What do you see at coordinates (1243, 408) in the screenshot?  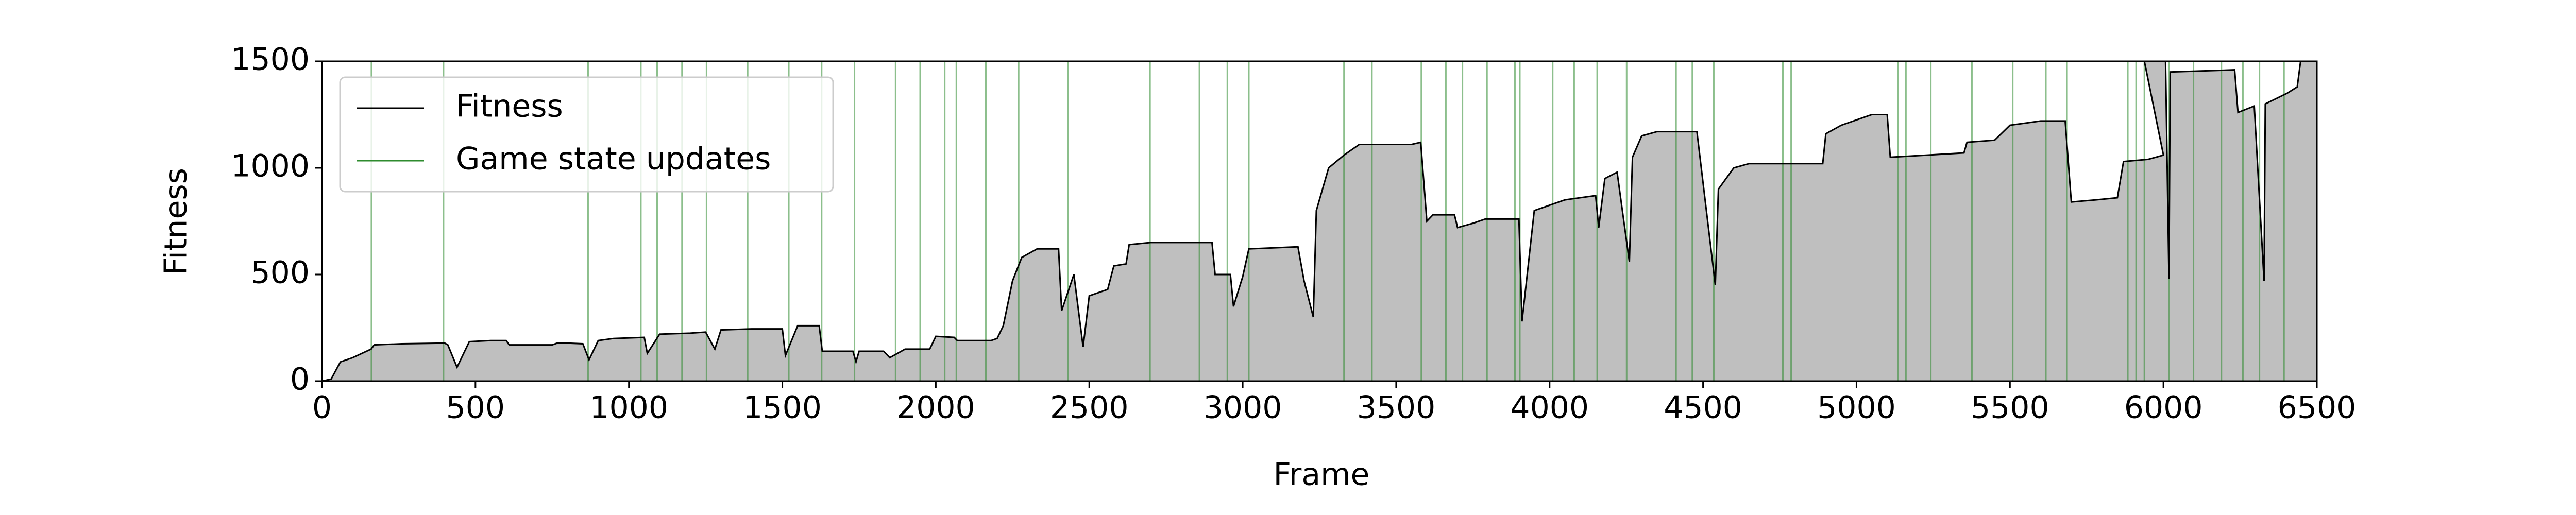 I see `x-tick-label: 3000` at bounding box center [1243, 408].